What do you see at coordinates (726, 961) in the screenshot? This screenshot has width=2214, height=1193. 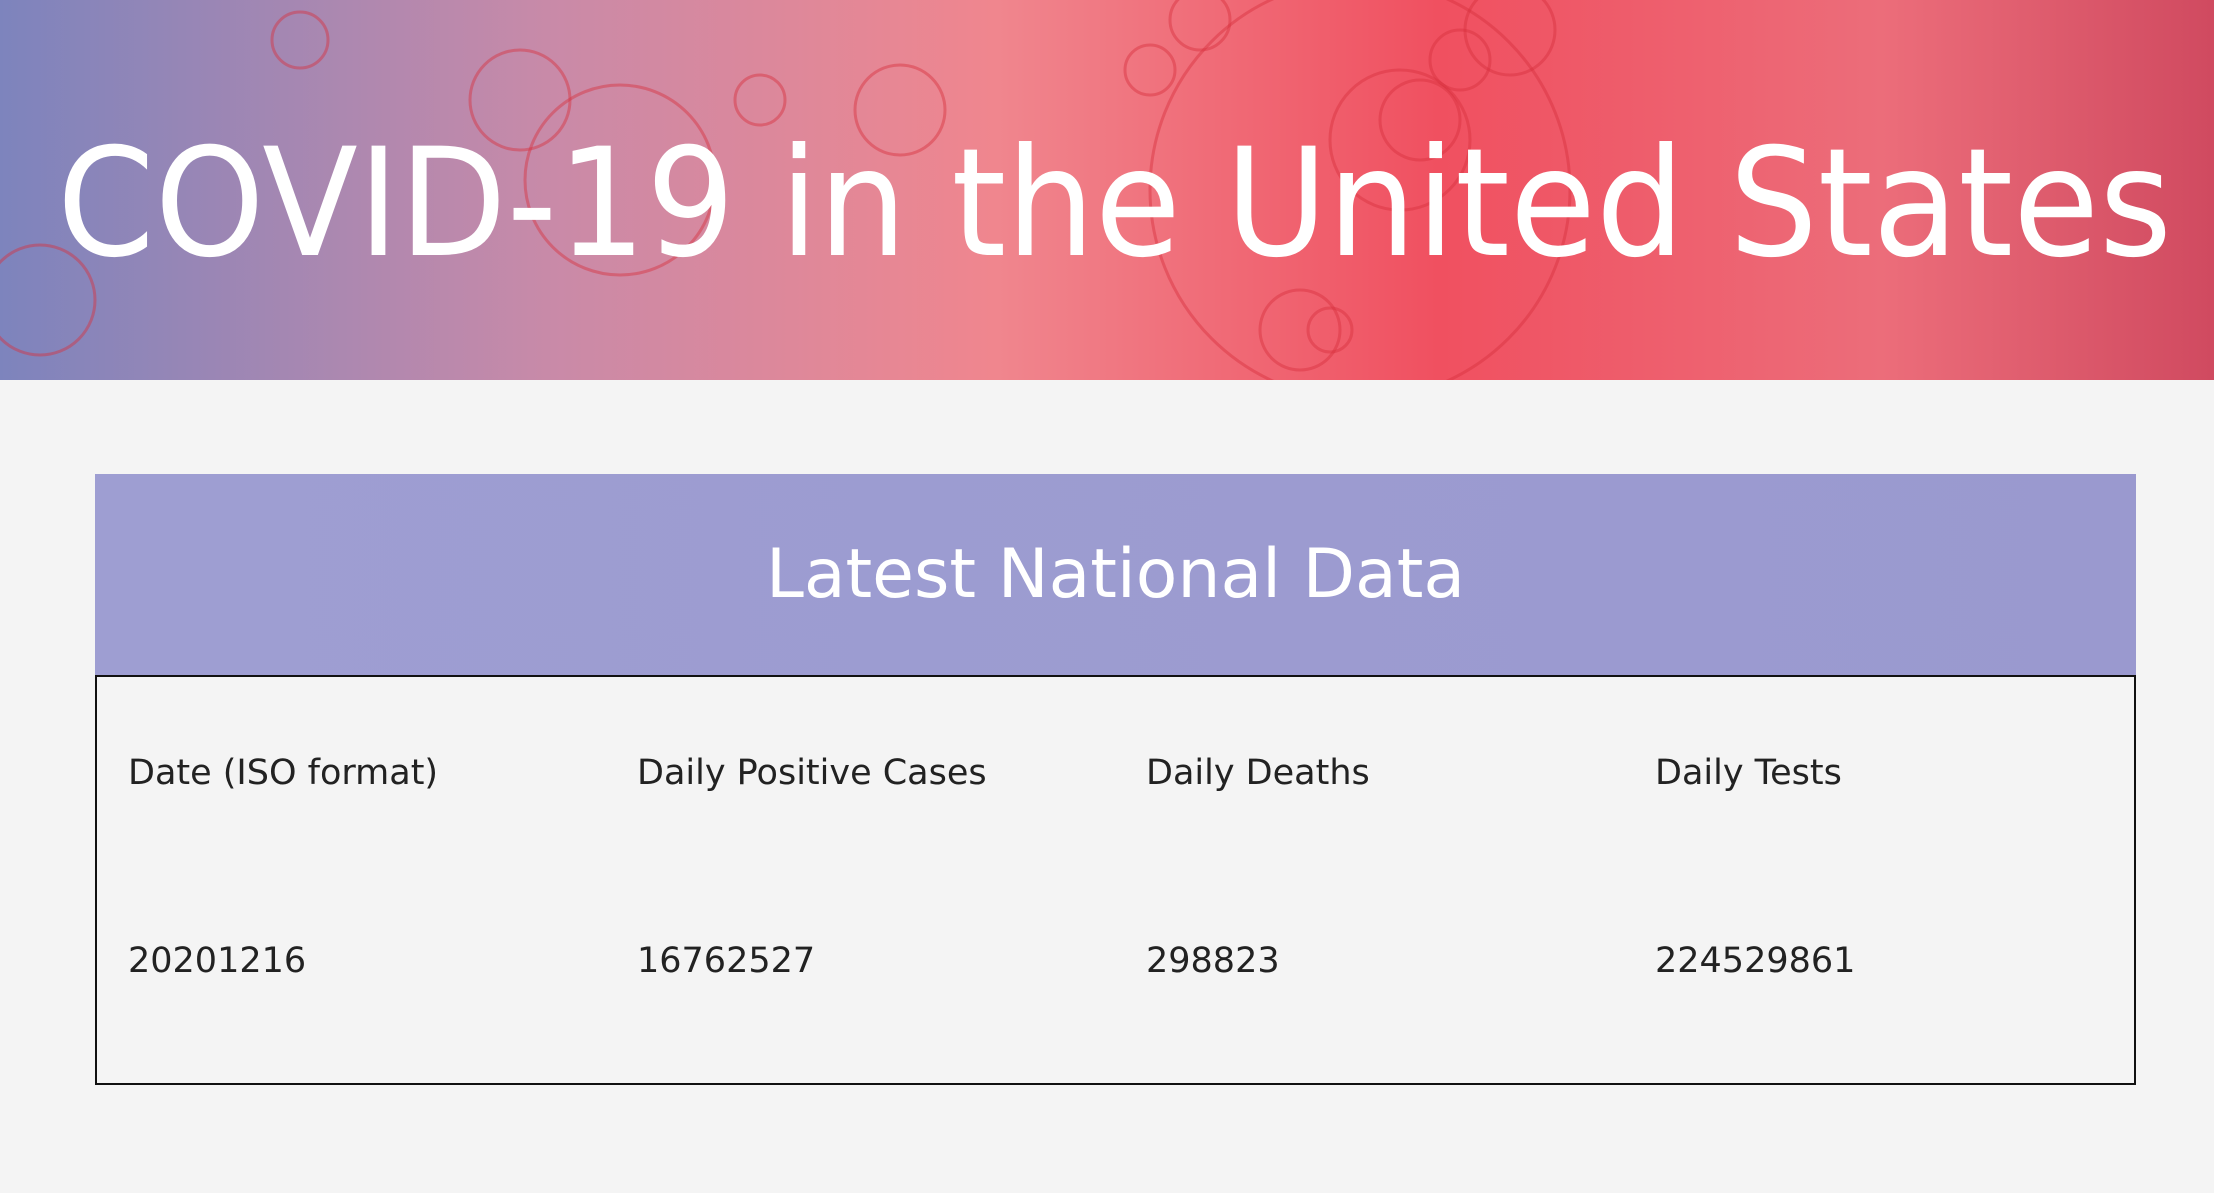 I see `table-cell: 16762527` at bounding box center [726, 961].